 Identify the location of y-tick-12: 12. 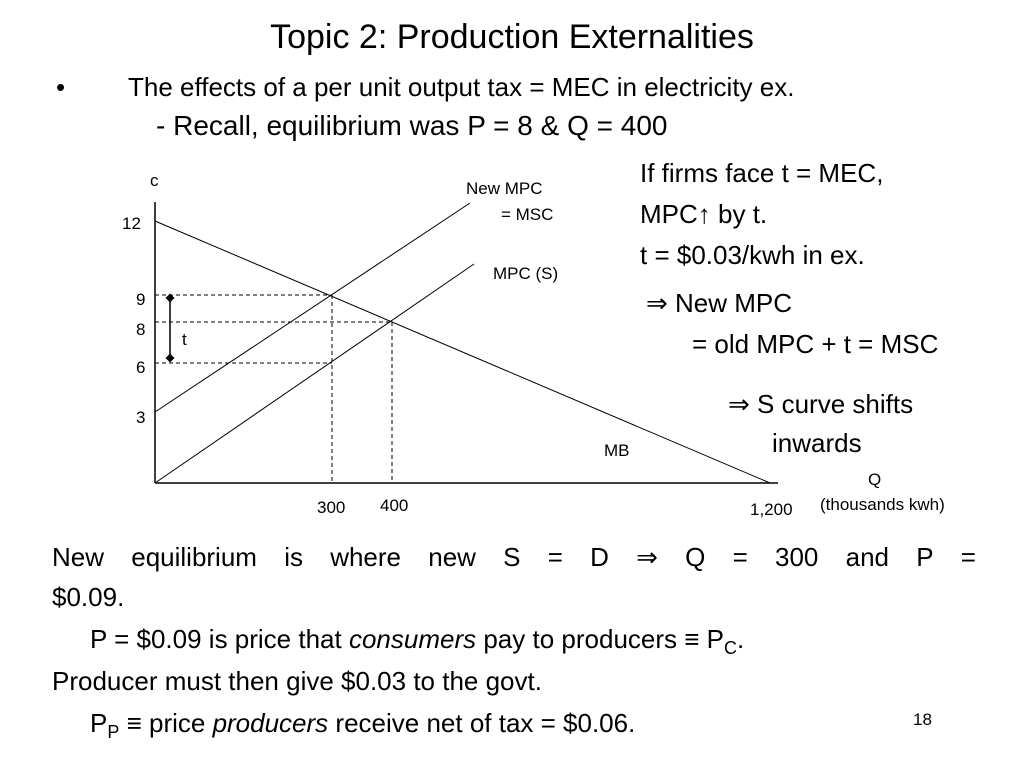
(131, 223).